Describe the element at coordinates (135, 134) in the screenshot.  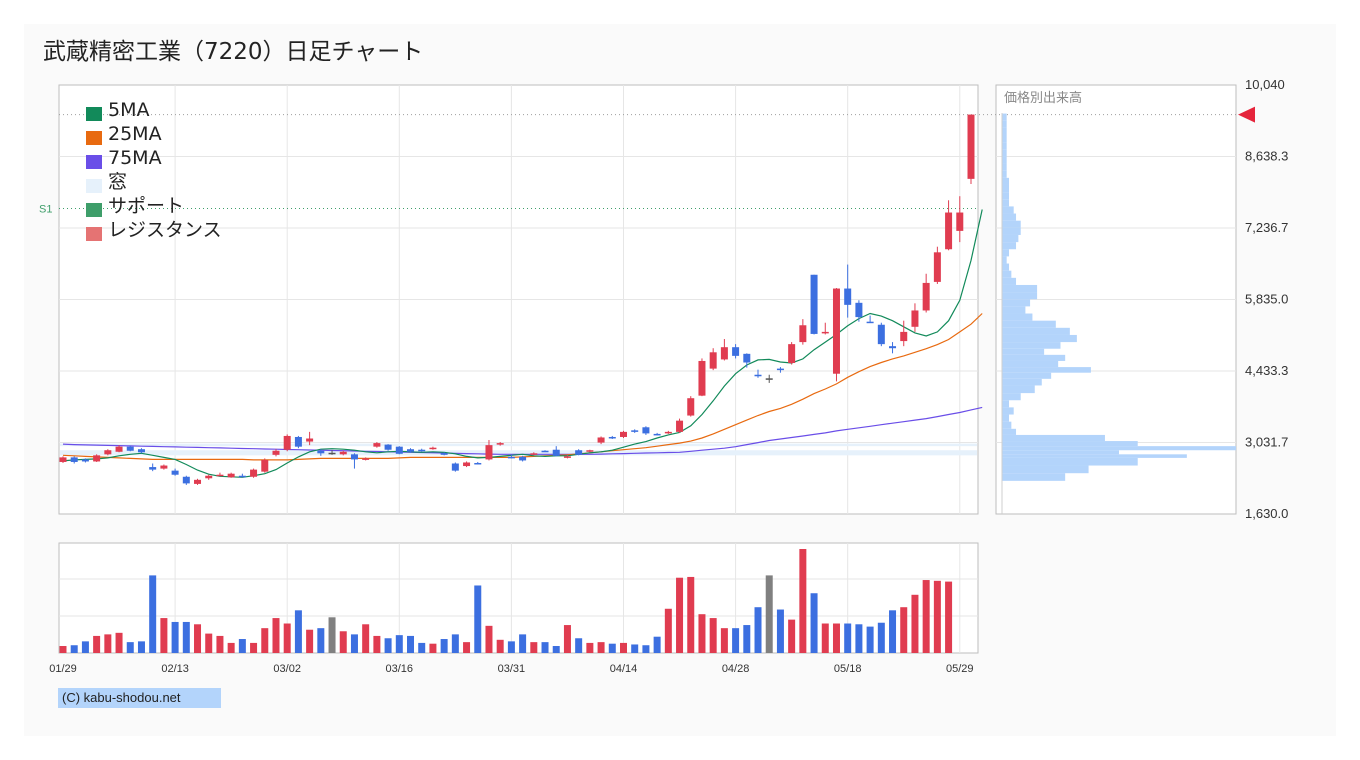
I see `legend-label: 25MA` at that location.